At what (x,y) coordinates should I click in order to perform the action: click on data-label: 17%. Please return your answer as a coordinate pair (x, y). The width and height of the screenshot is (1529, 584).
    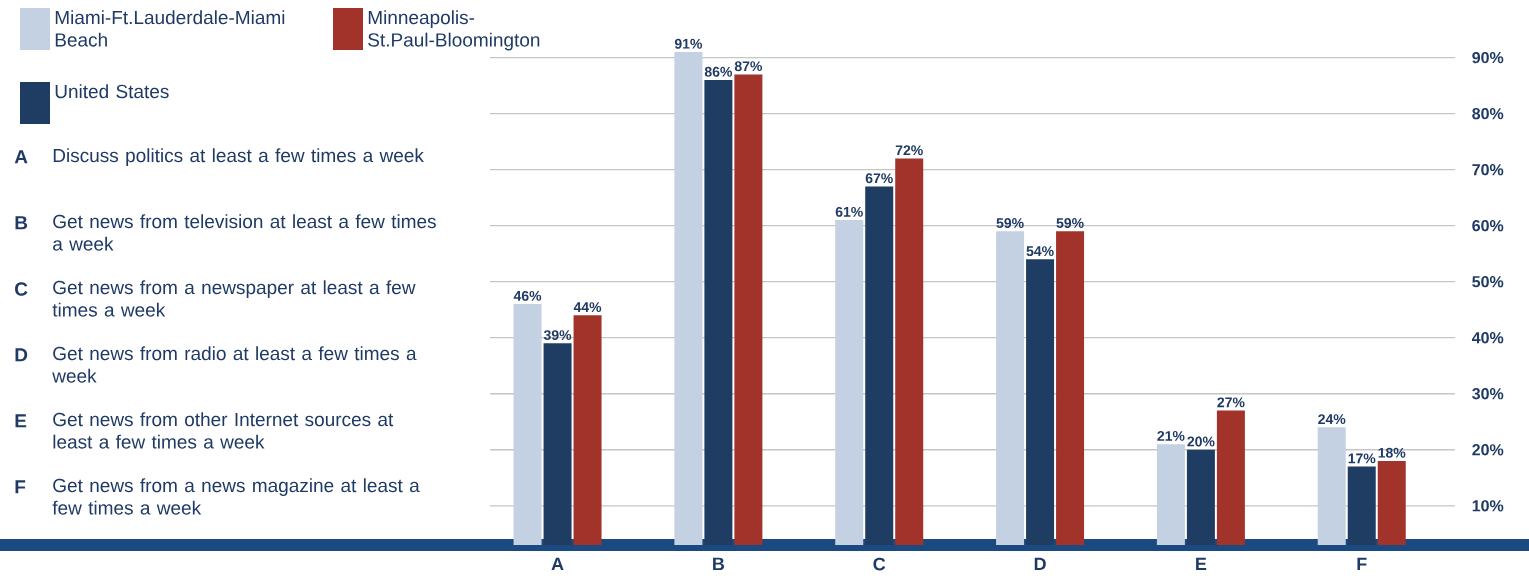
    Looking at the image, I should click on (1362, 458).